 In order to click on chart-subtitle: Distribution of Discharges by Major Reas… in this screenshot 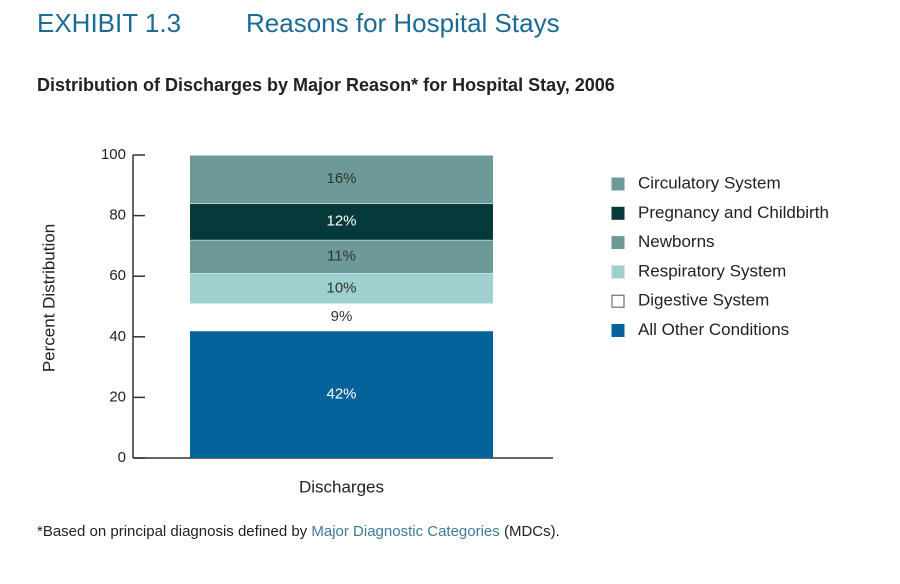, I will do `click(326, 85)`.